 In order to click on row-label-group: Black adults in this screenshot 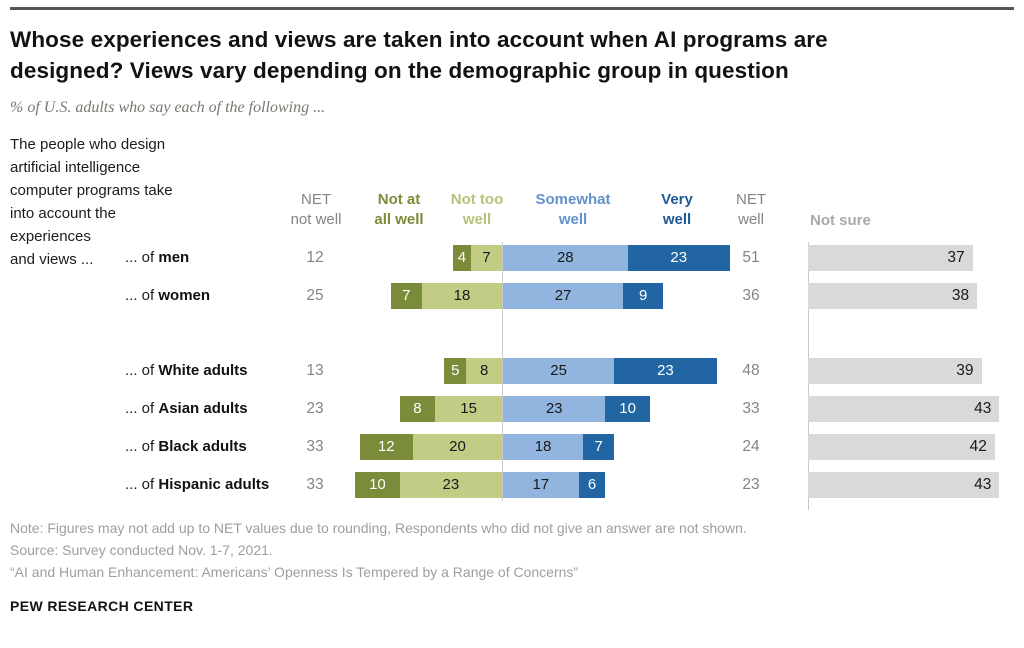, I will do `click(202, 446)`.